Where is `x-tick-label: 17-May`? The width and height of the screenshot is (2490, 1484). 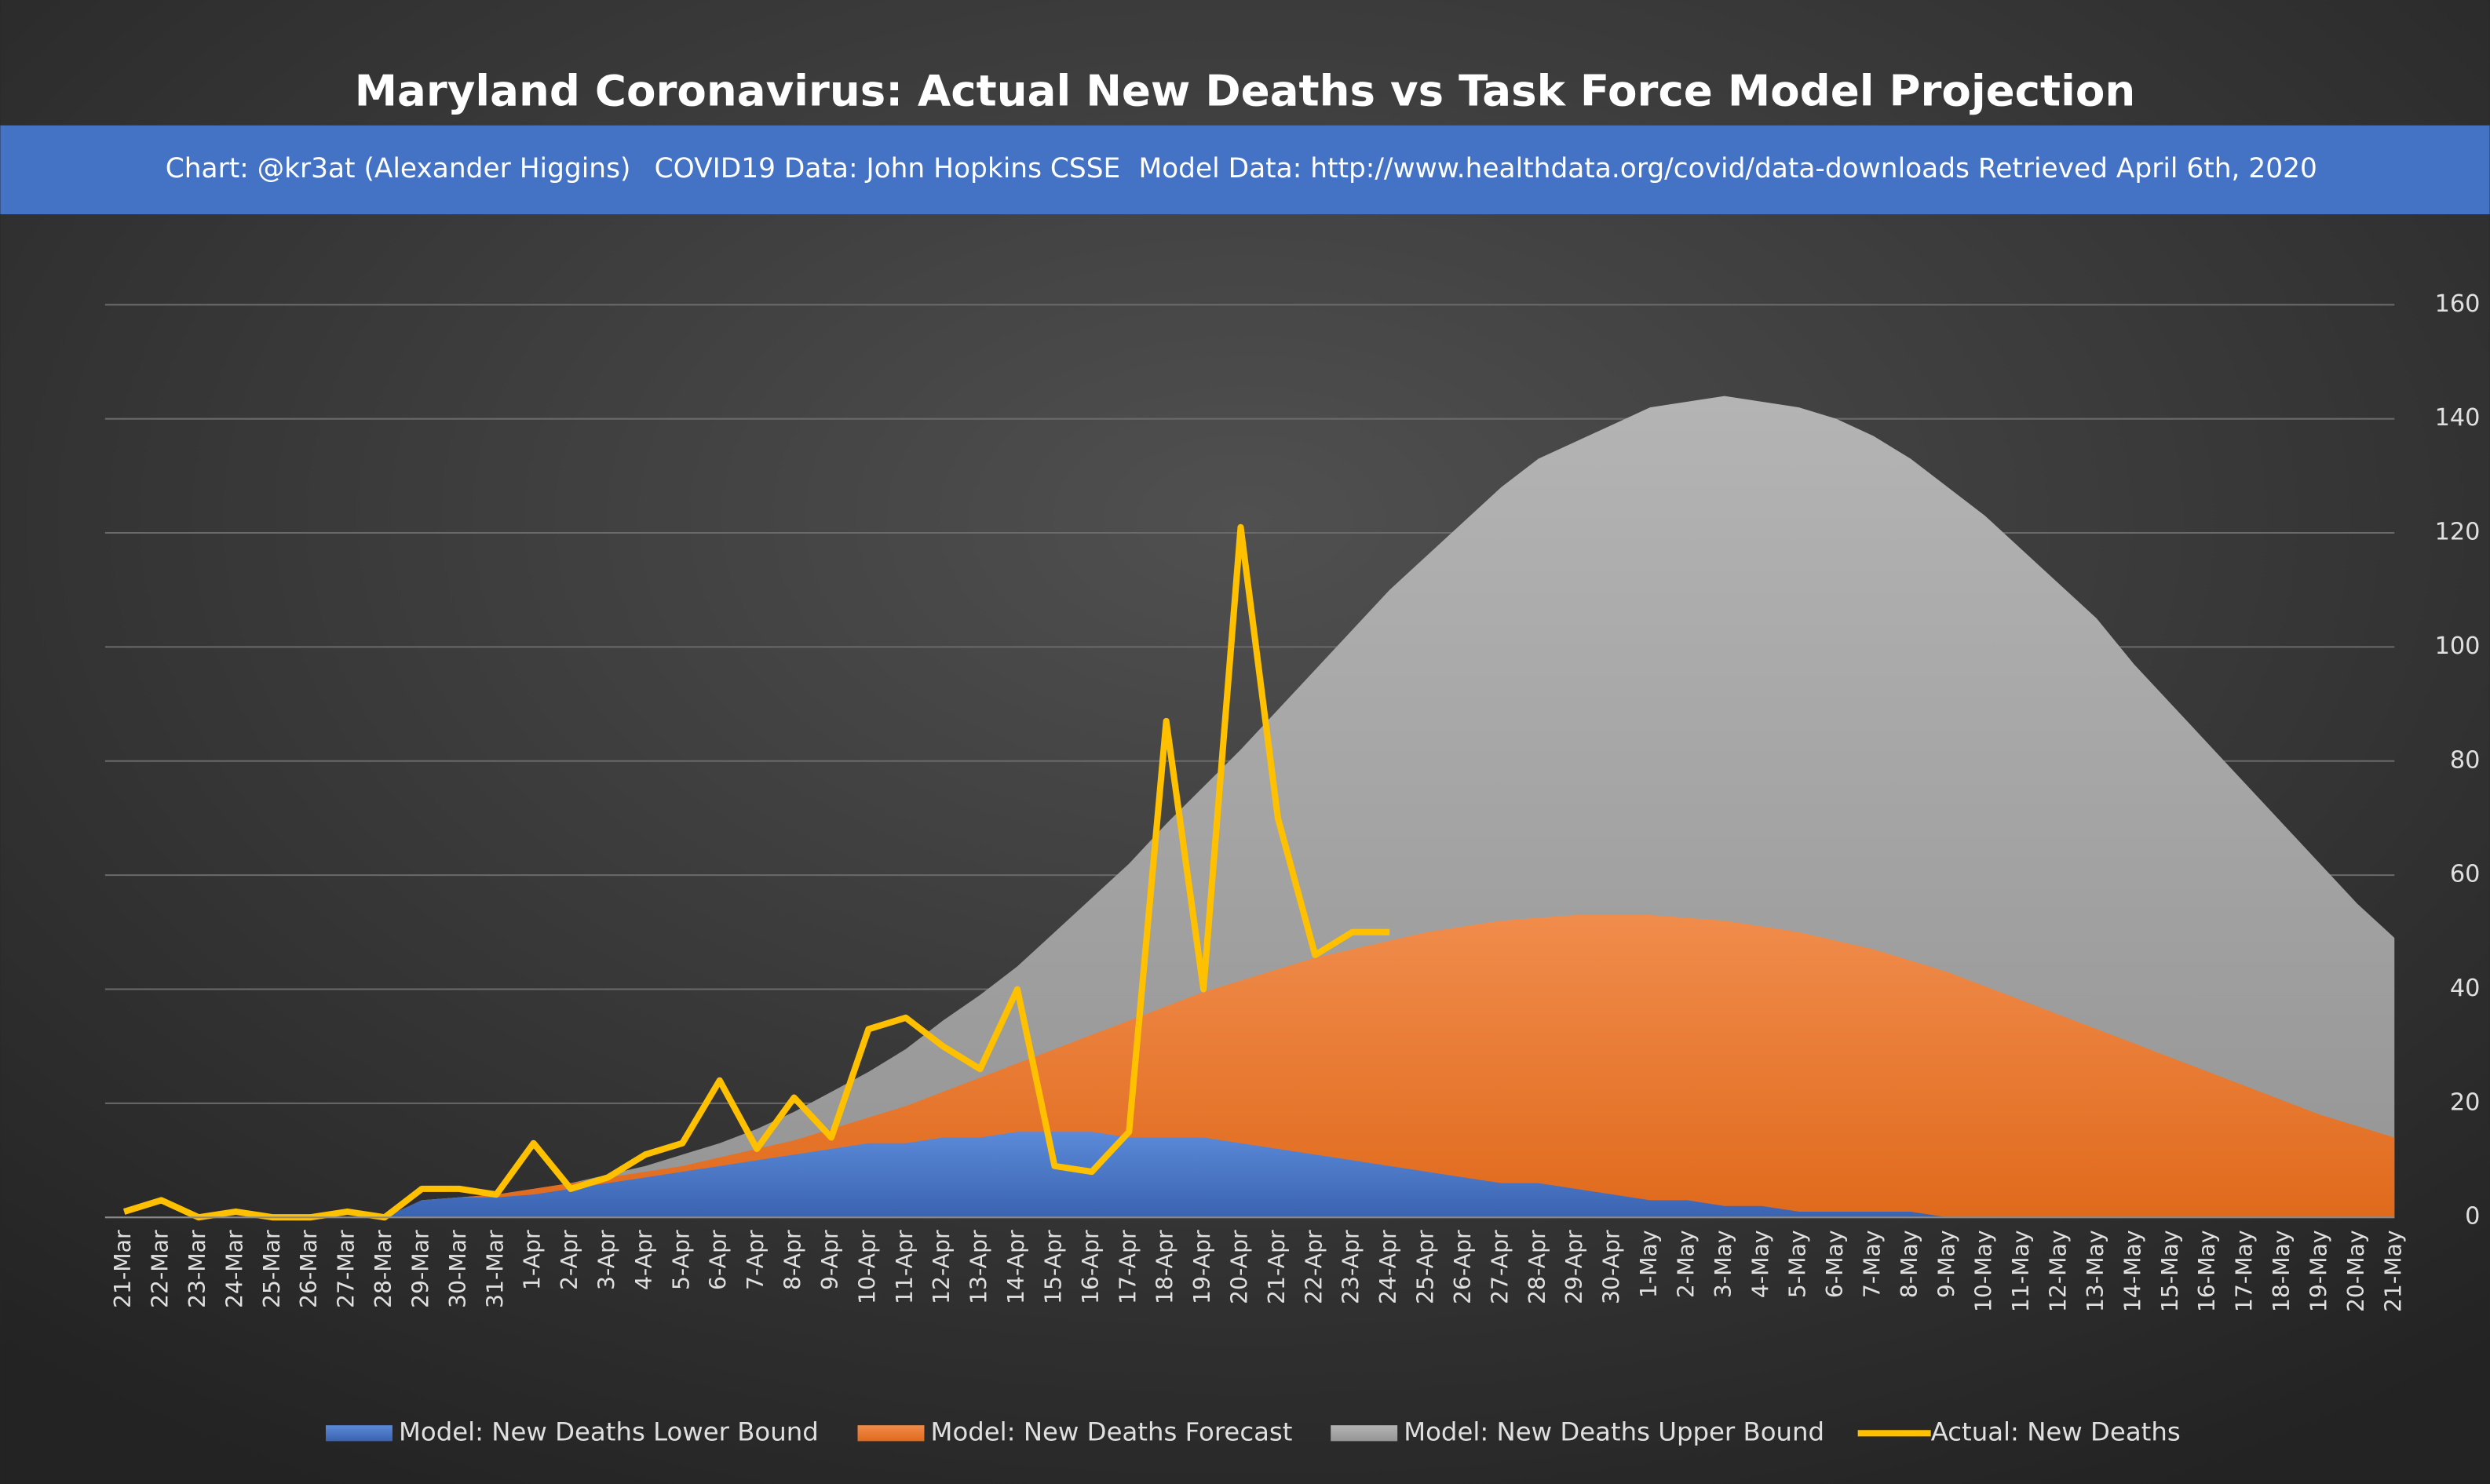 x-tick-label: 17-May is located at coordinates (2245, 1271).